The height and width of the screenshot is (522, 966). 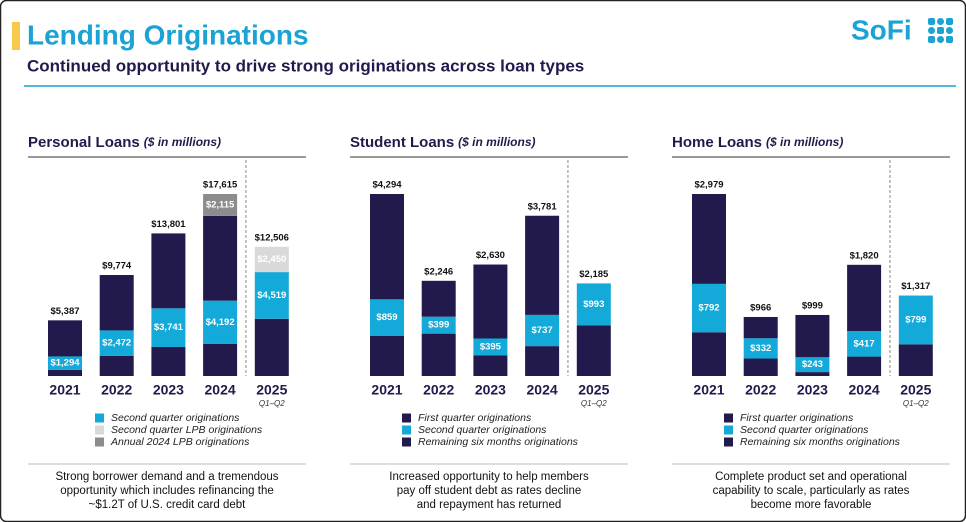 I want to click on total-label: $2,185, so click(x=594, y=274).